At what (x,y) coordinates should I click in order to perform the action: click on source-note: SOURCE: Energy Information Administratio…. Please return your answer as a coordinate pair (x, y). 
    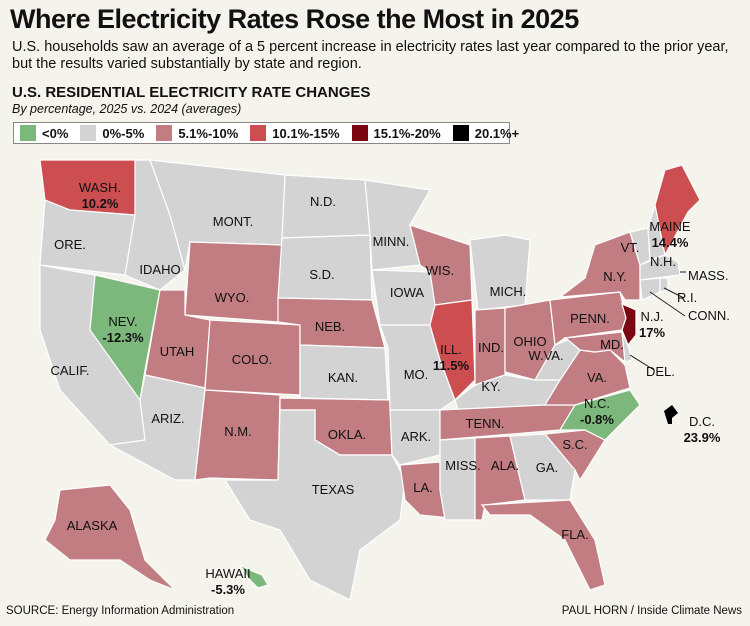
    Looking at the image, I should click on (120, 611).